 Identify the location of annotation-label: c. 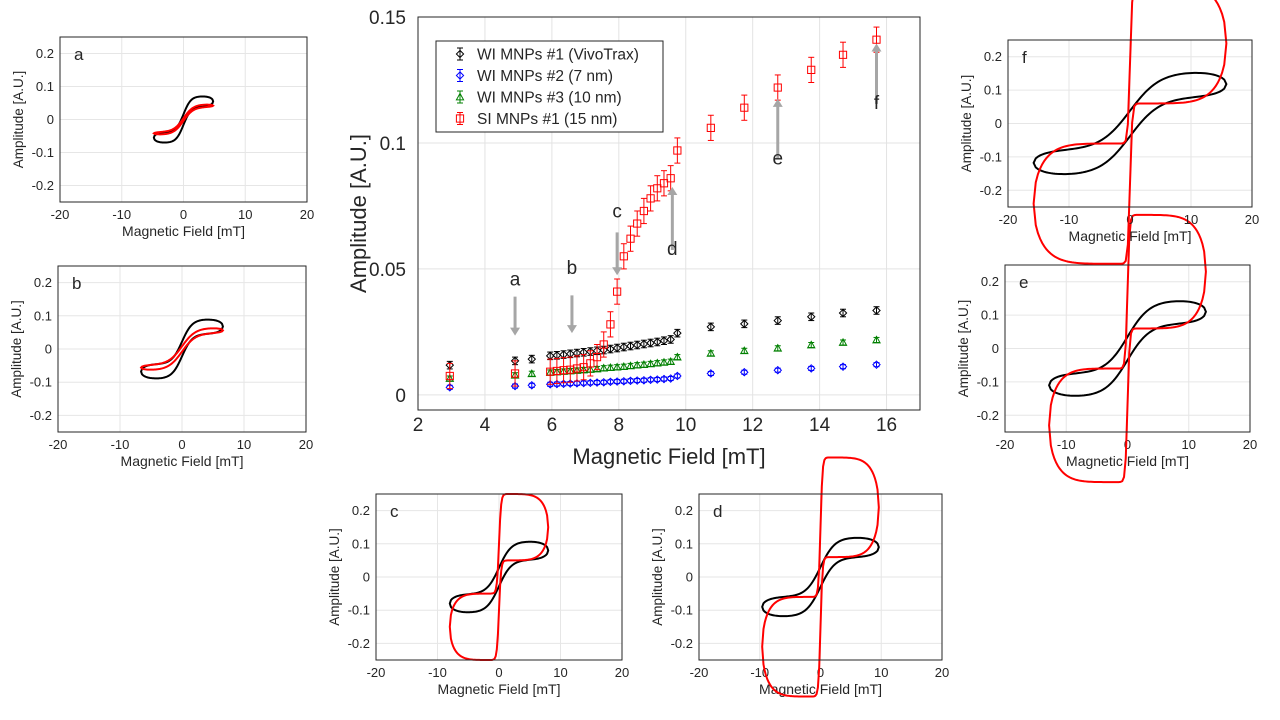
(617, 211).